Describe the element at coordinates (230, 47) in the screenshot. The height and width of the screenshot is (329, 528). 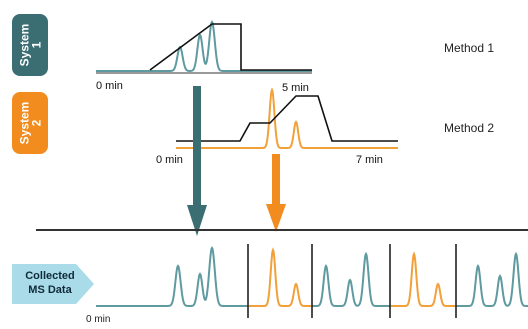
I see `method-1-gradient-profile` at that location.